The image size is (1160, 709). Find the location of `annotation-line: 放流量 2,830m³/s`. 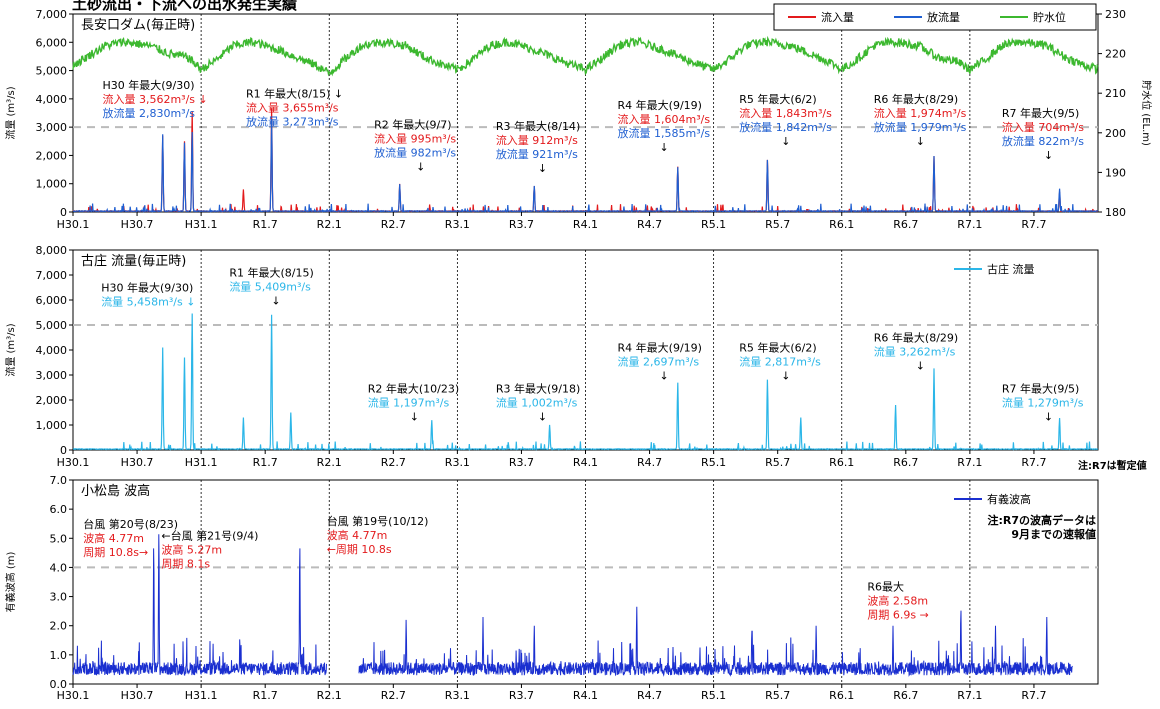

annotation-line: 放流量 2,830m³/s is located at coordinates (148, 113).